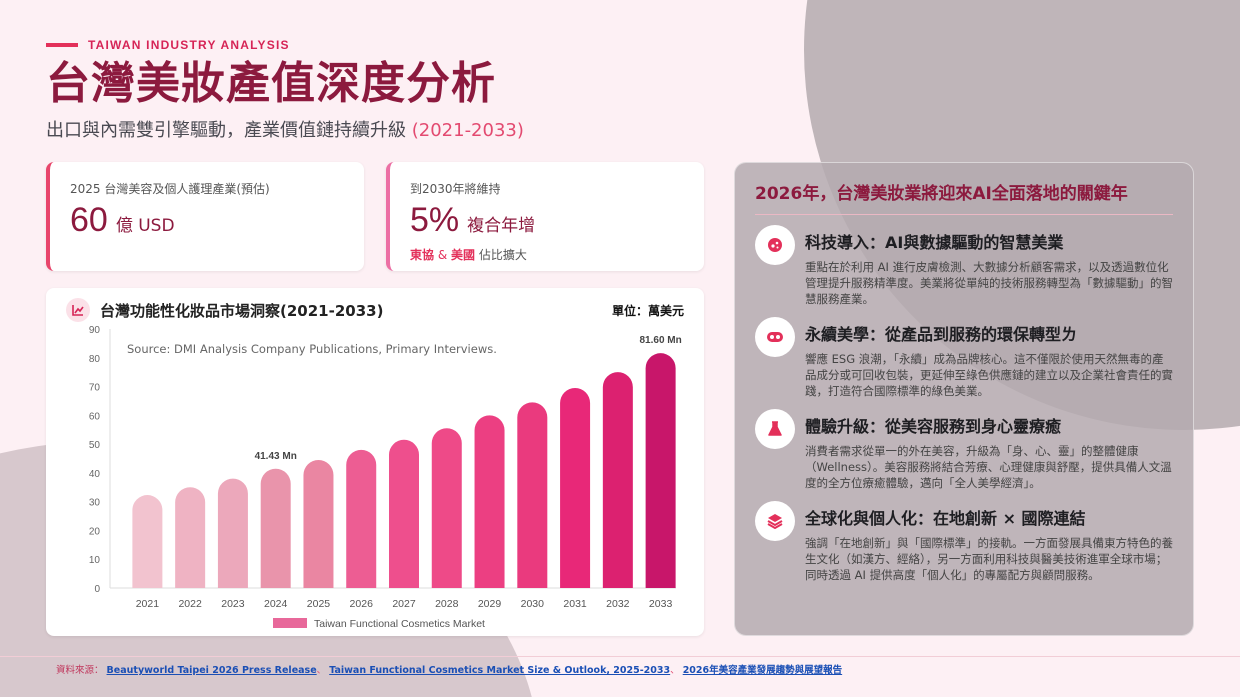 The width and height of the screenshot is (1240, 697). I want to click on chart-unit: 單位：萬美元, so click(647, 310).